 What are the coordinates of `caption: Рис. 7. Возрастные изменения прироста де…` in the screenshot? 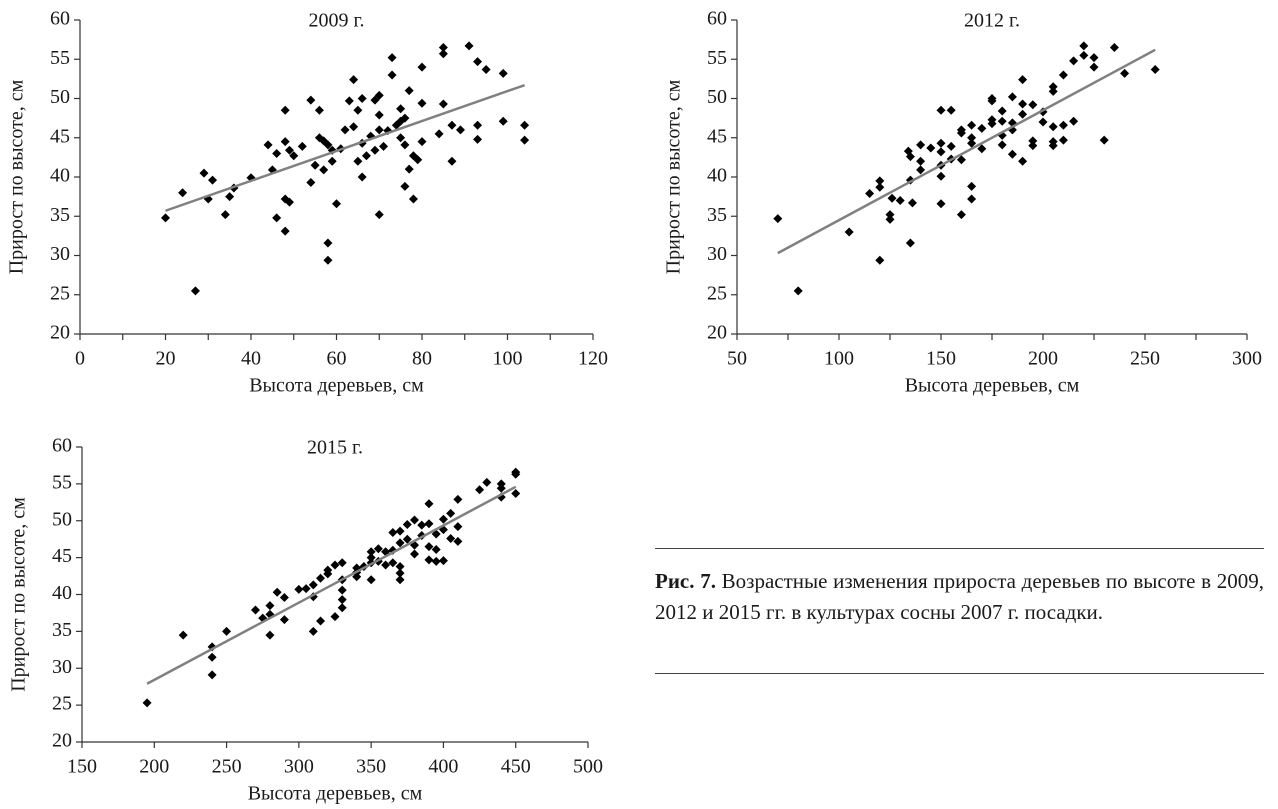 It's located at (959, 611).